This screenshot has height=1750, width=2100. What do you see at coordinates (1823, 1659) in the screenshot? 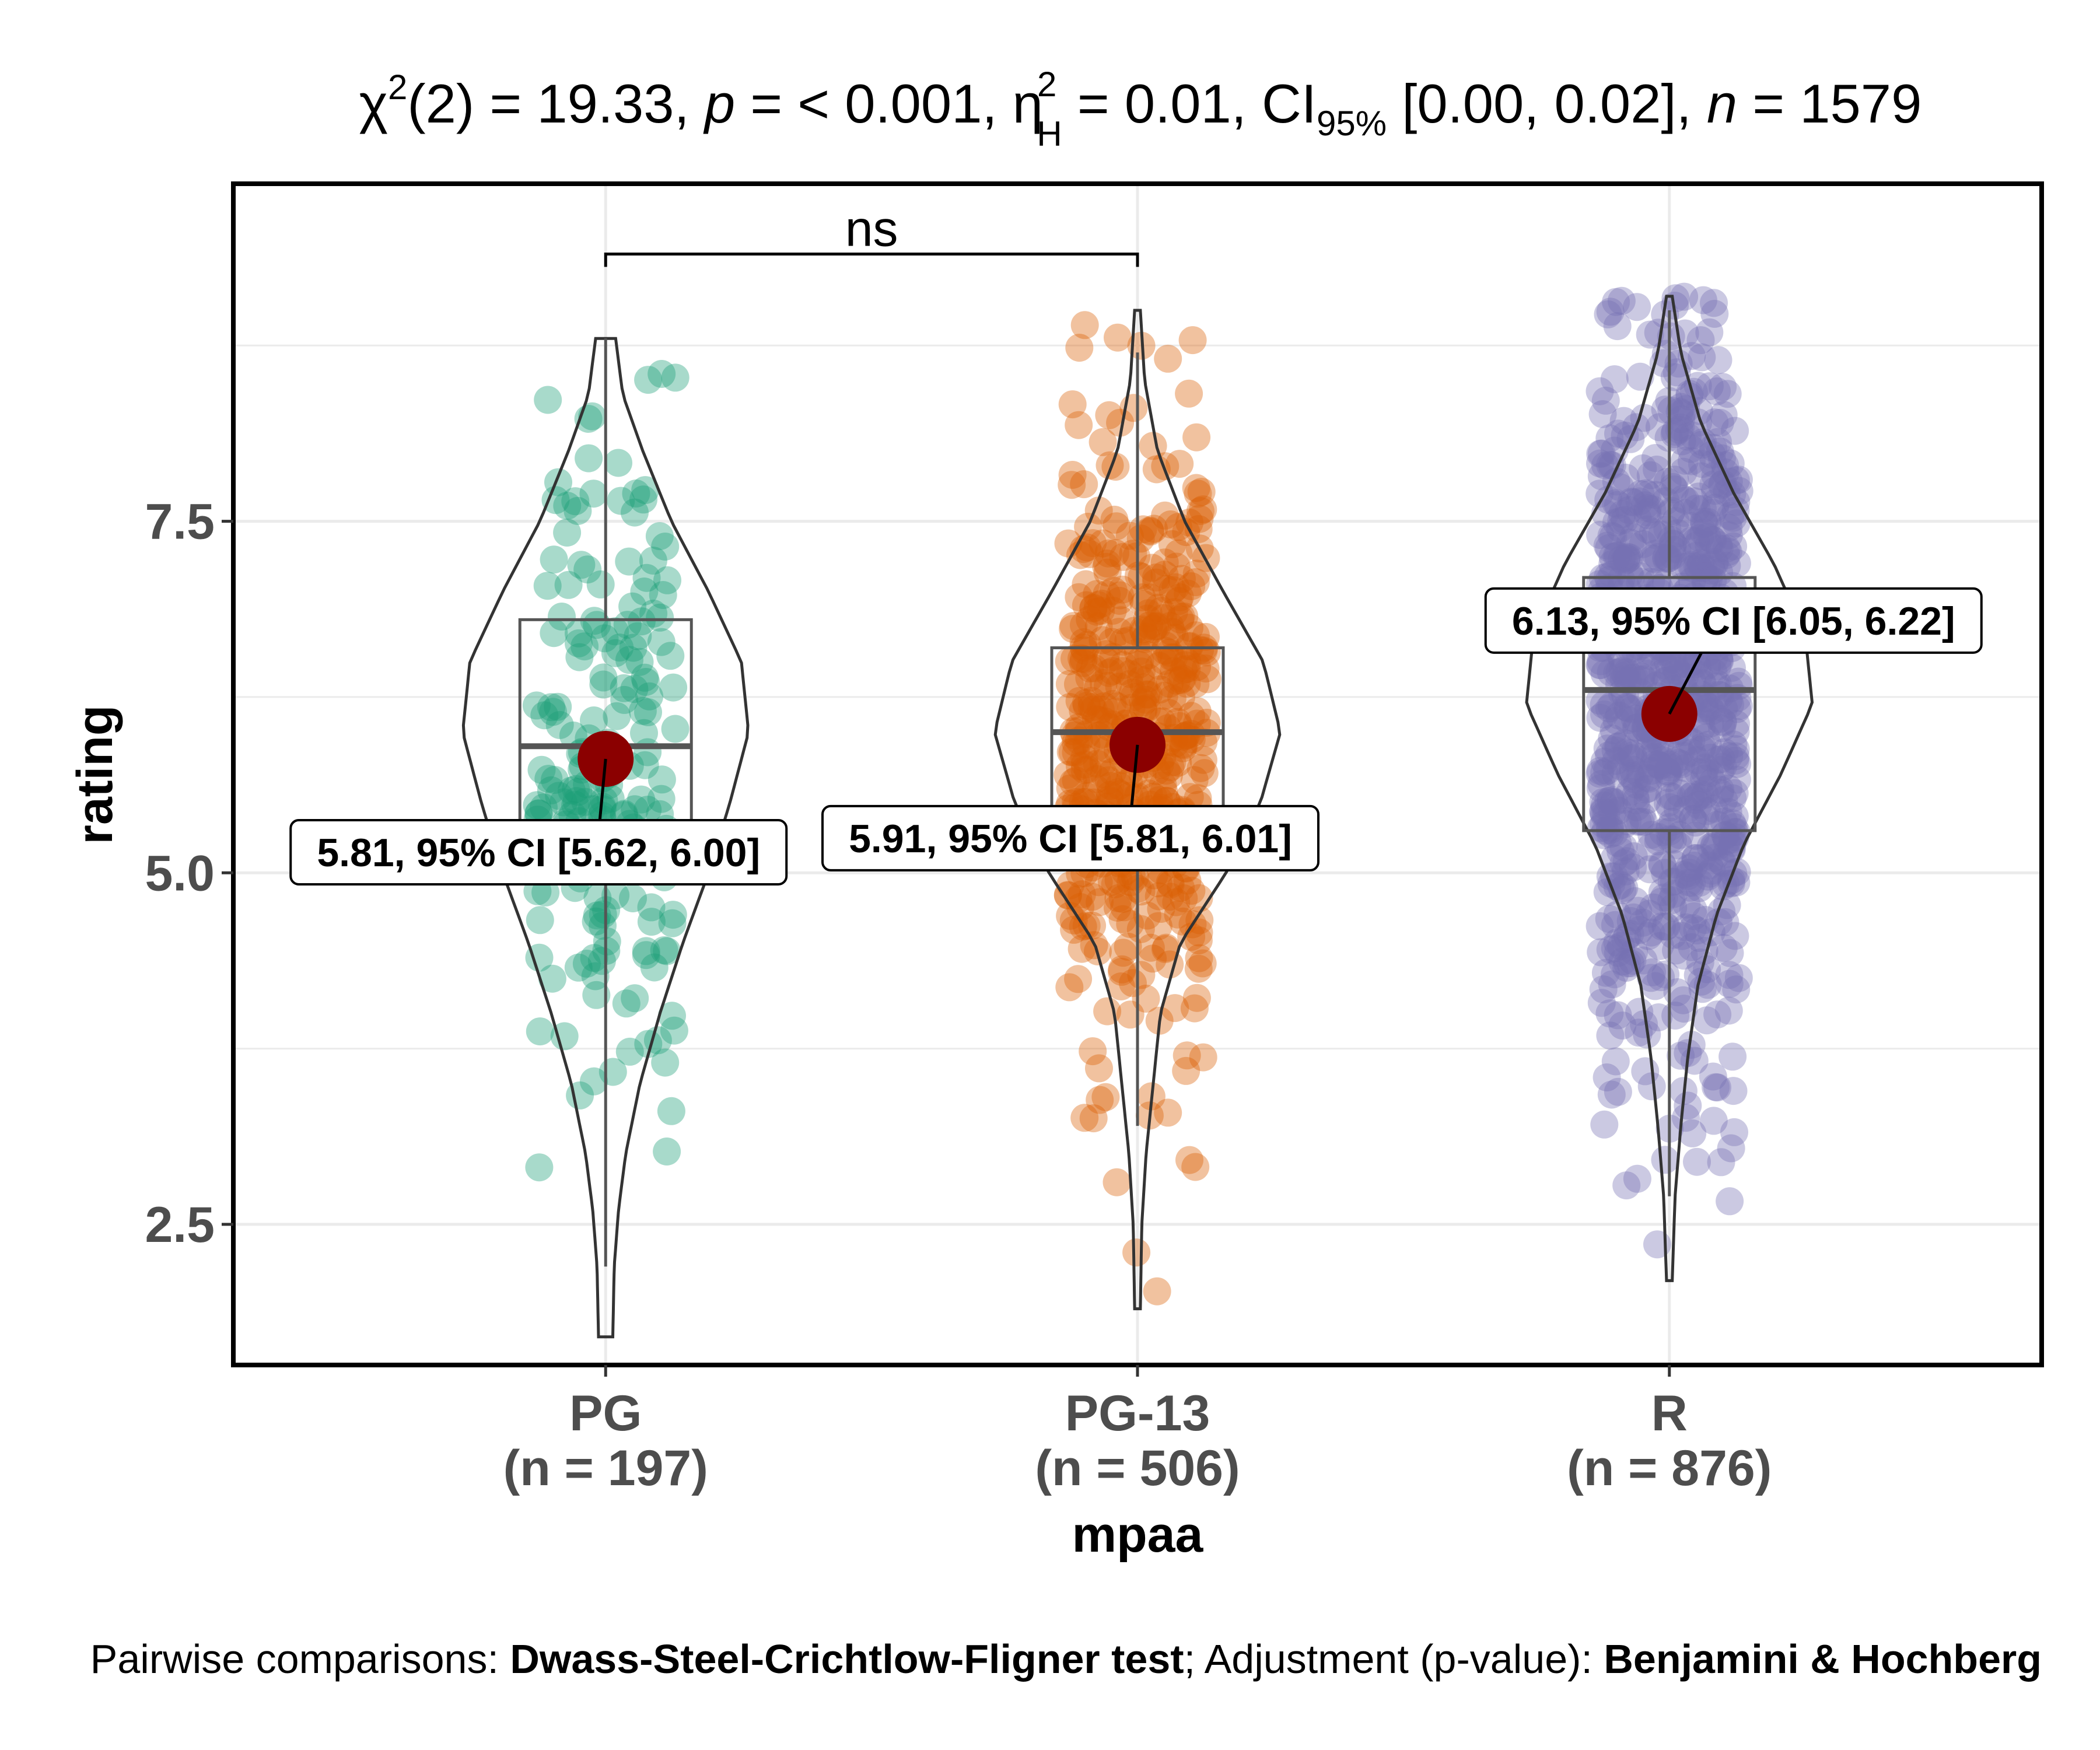
I see `caption-adjustment: Benjamini & Hochberg` at bounding box center [1823, 1659].